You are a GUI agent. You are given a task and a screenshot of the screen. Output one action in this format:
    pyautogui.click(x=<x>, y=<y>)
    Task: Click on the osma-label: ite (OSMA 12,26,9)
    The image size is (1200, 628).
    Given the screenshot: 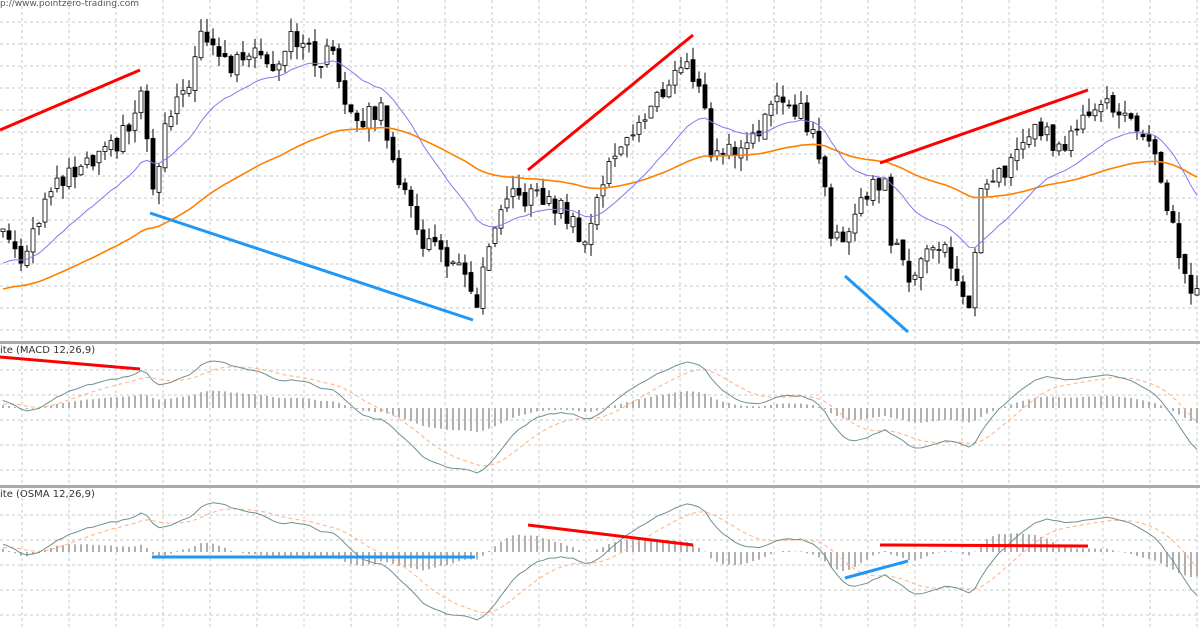 What is the action you would take?
    pyautogui.click(x=47, y=494)
    